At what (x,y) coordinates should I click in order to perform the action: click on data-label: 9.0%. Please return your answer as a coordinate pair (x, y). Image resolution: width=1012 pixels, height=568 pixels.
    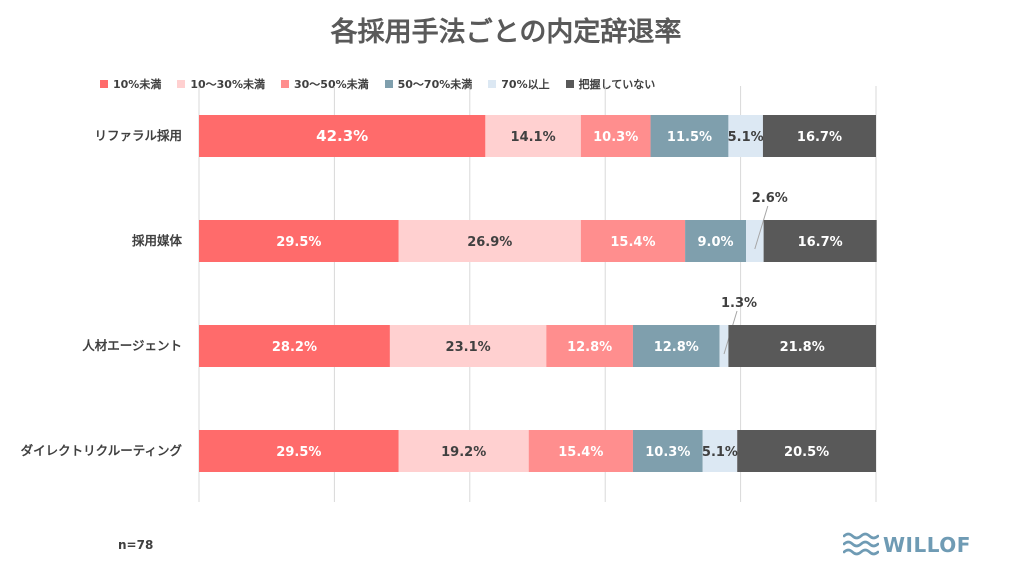
    Looking at the image, I should click on (716, 242).